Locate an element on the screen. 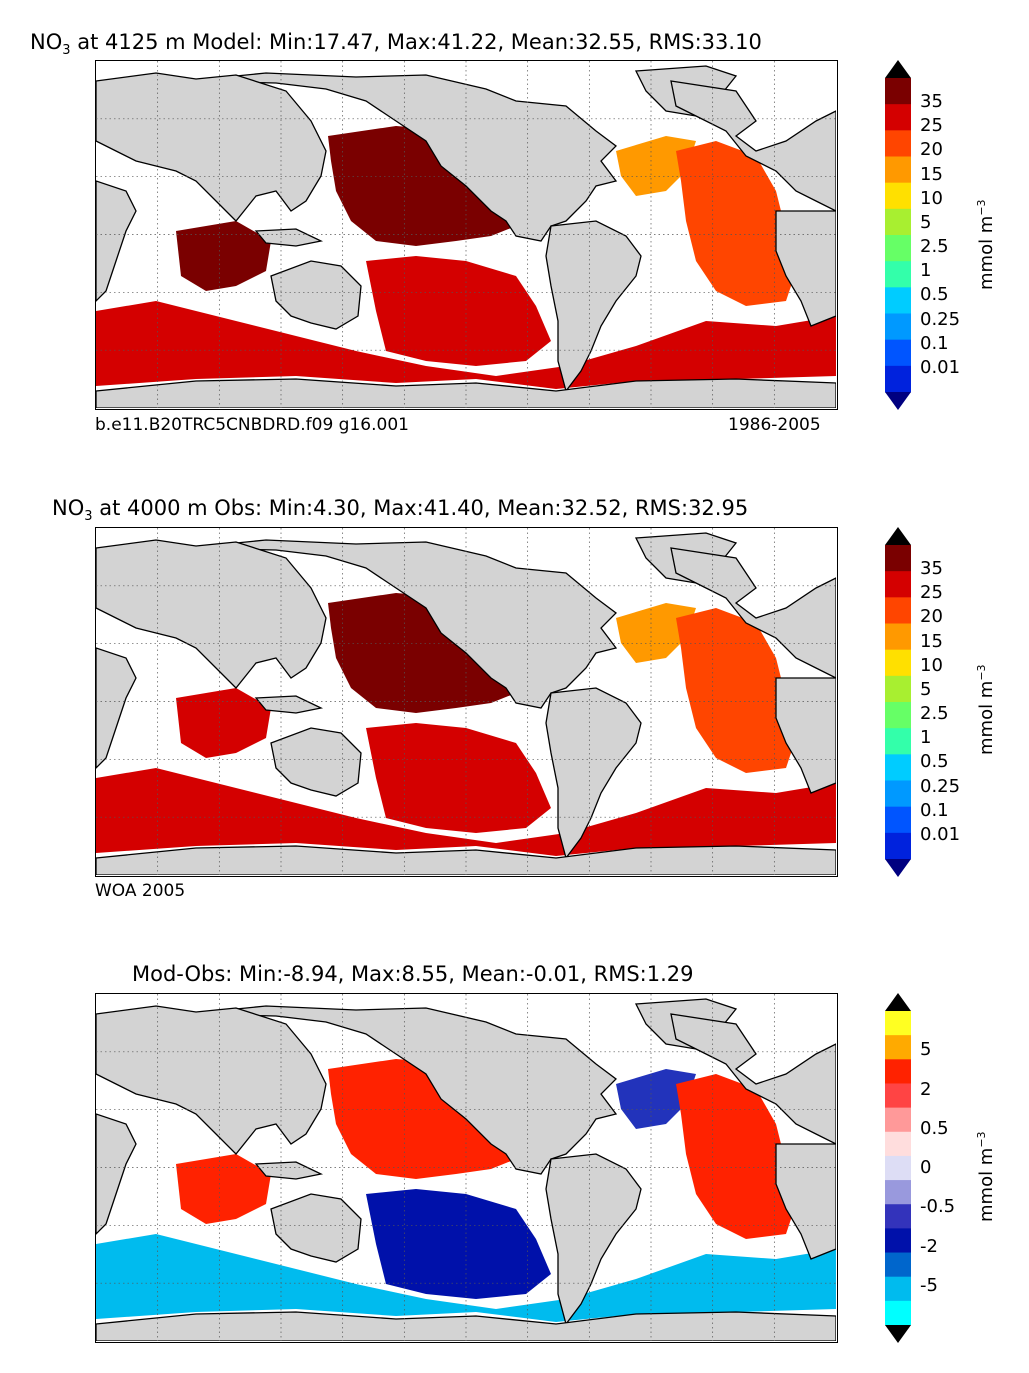  colorbar-tick-label: -2 is located at coordinates (929, 1246).